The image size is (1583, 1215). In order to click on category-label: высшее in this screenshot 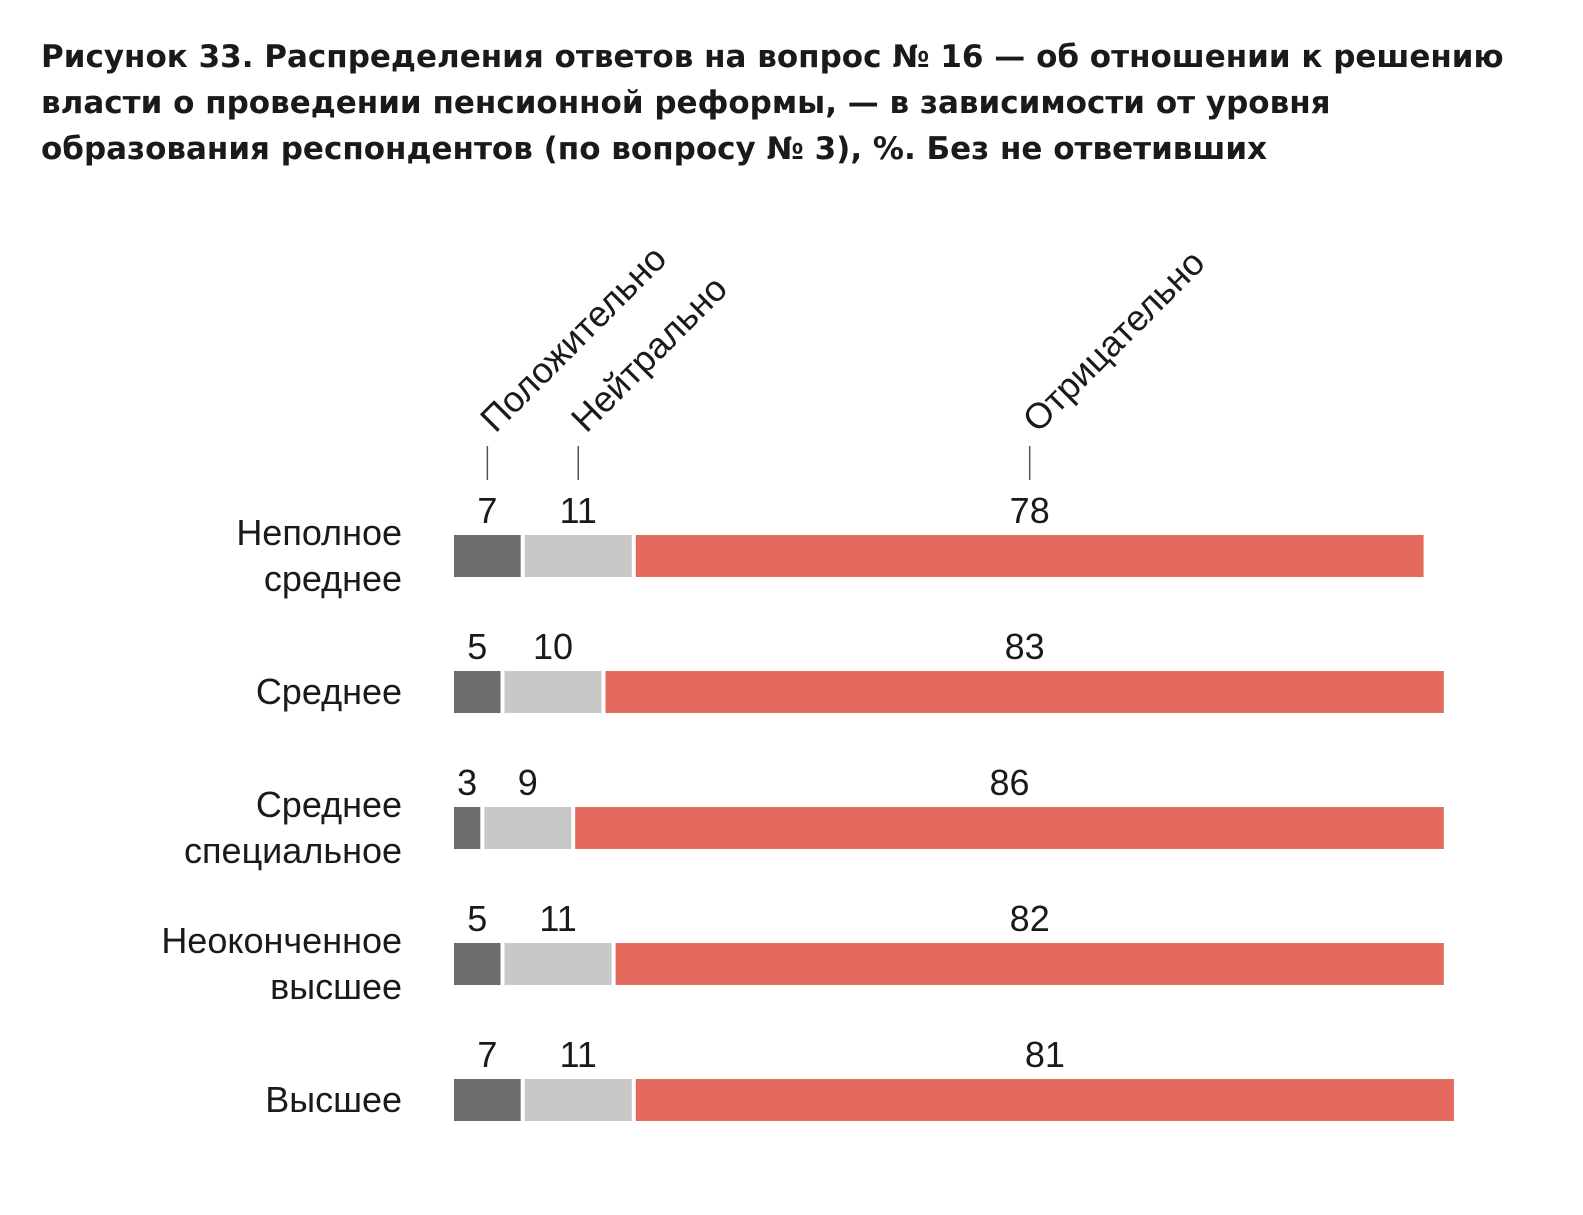, I will do `click(336, 986)`.